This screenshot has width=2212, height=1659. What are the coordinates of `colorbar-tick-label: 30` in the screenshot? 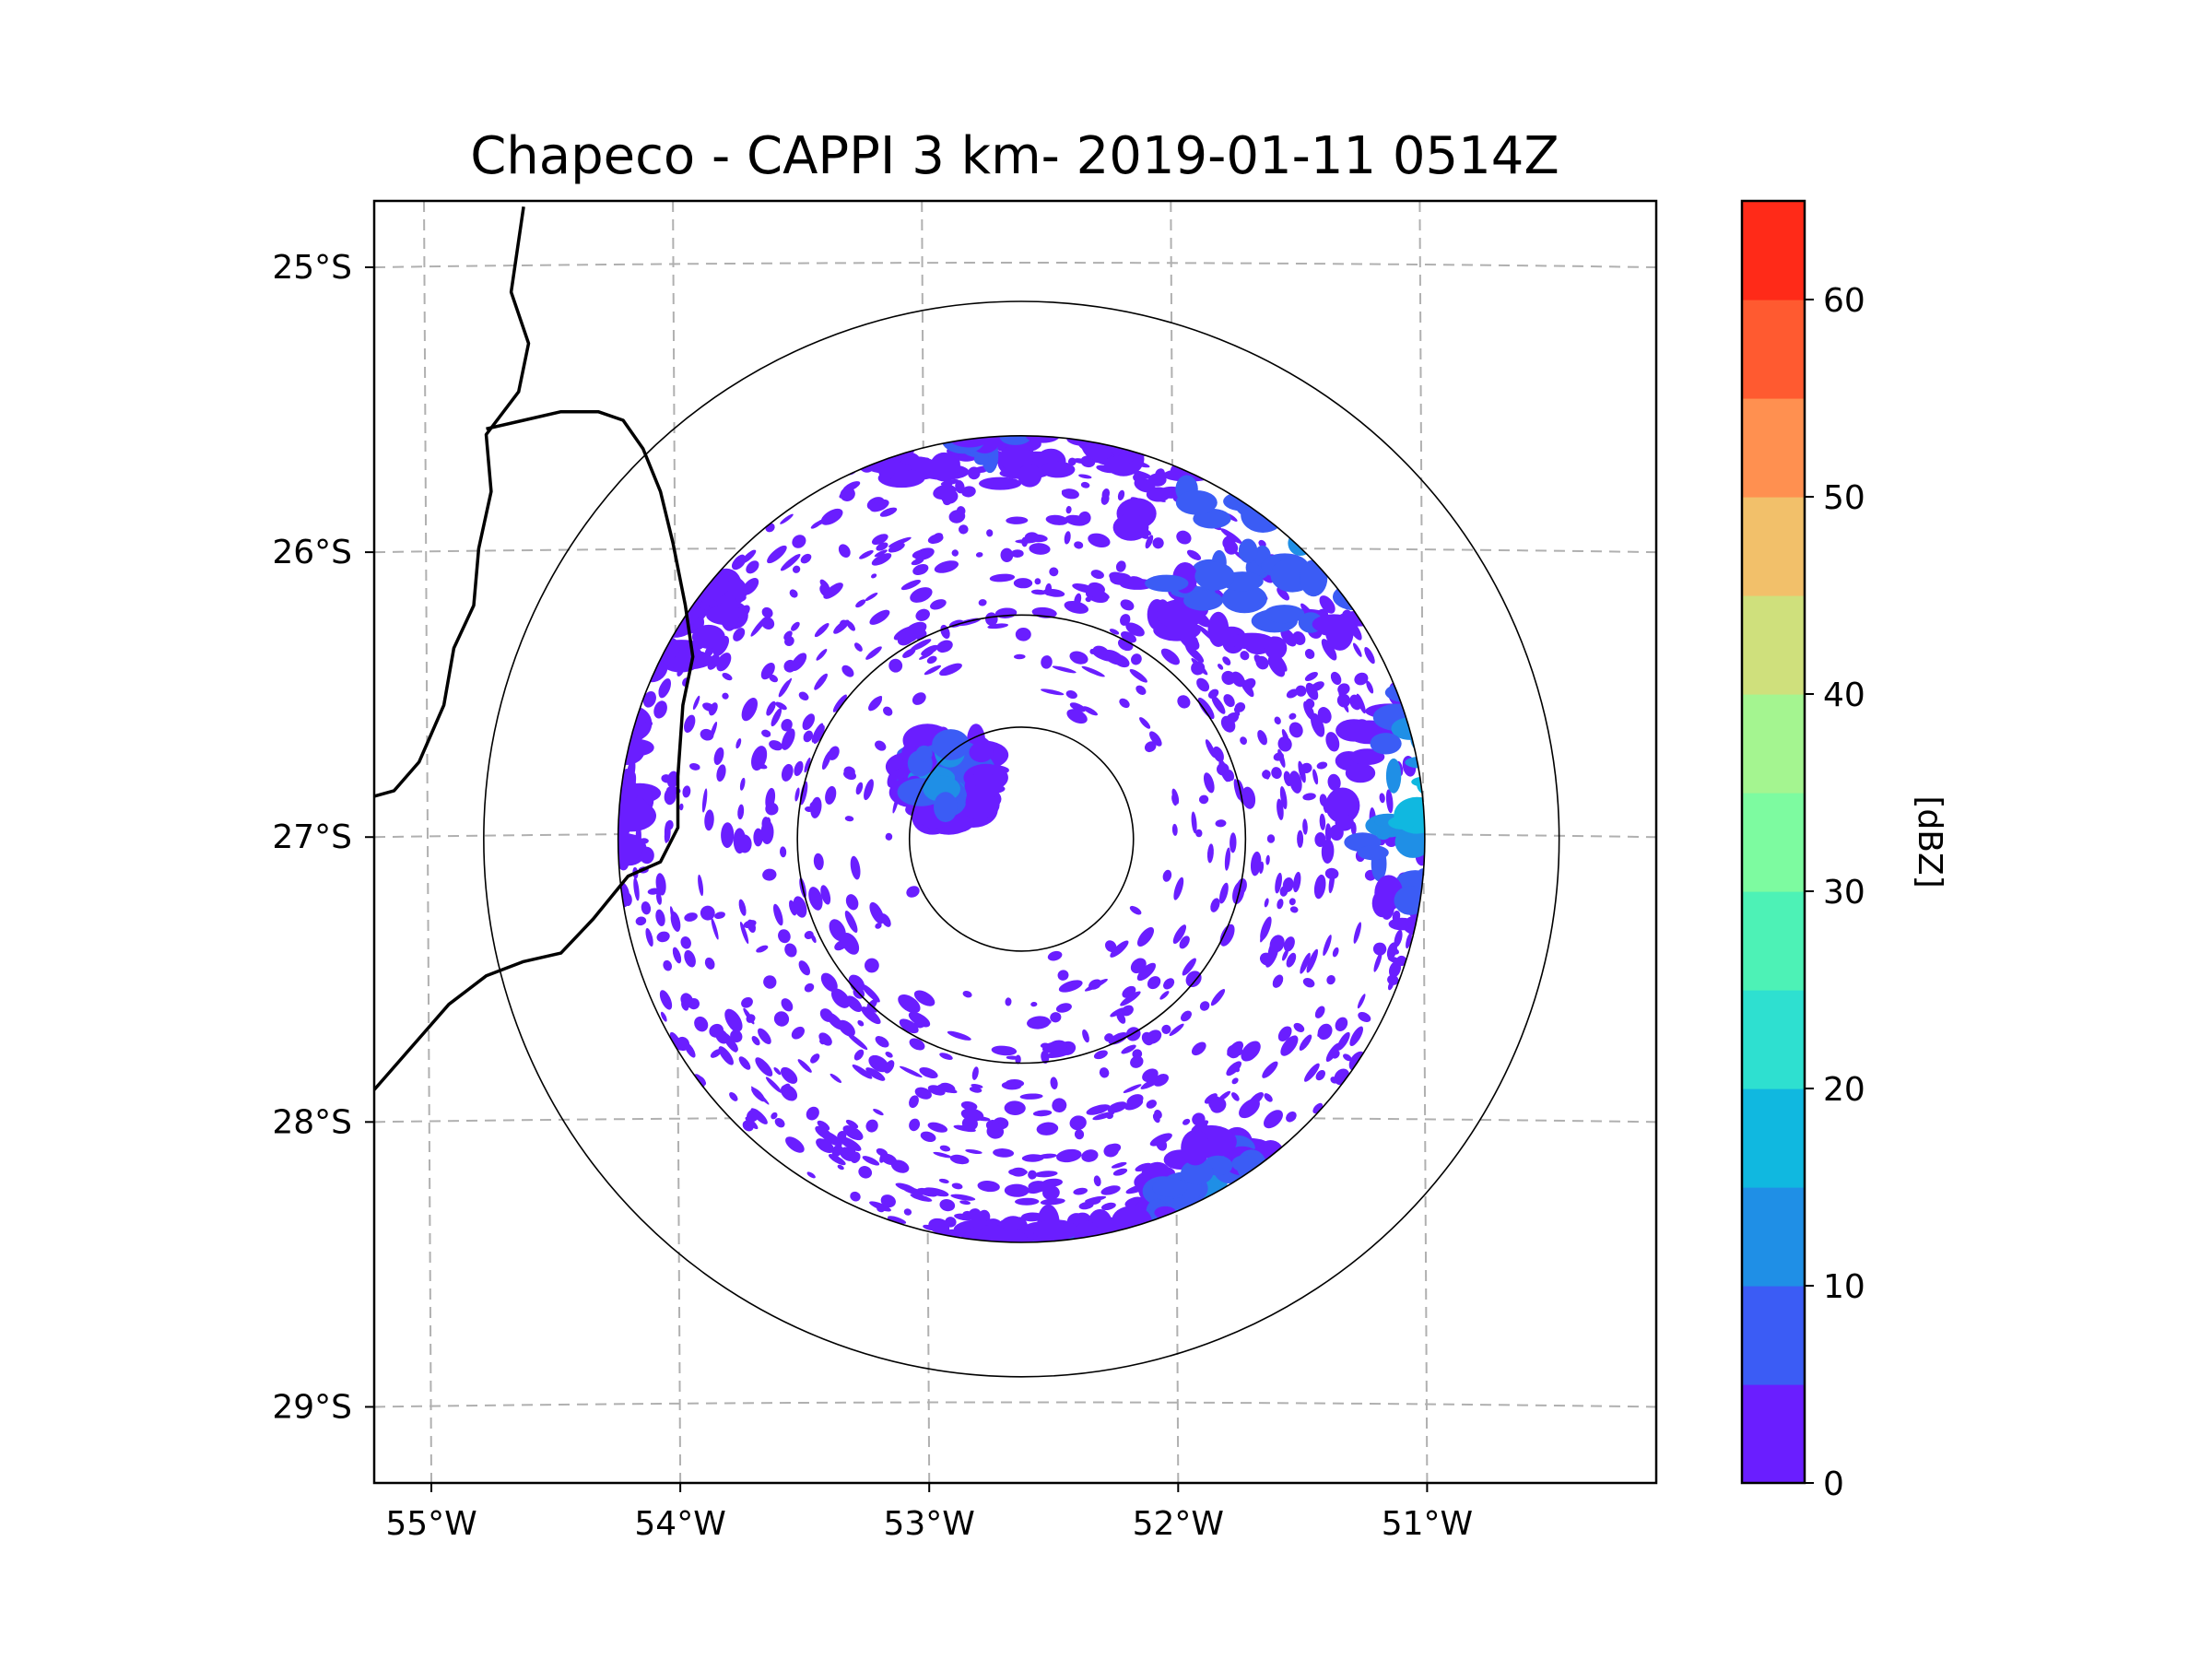 It's located at (1844, 893).